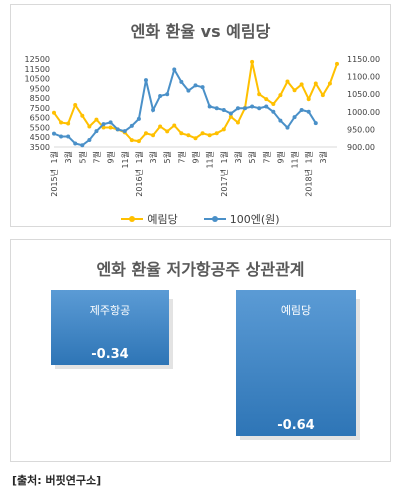  I want to click on legend-item-yerimdang: 예림당, so click(149, 219).